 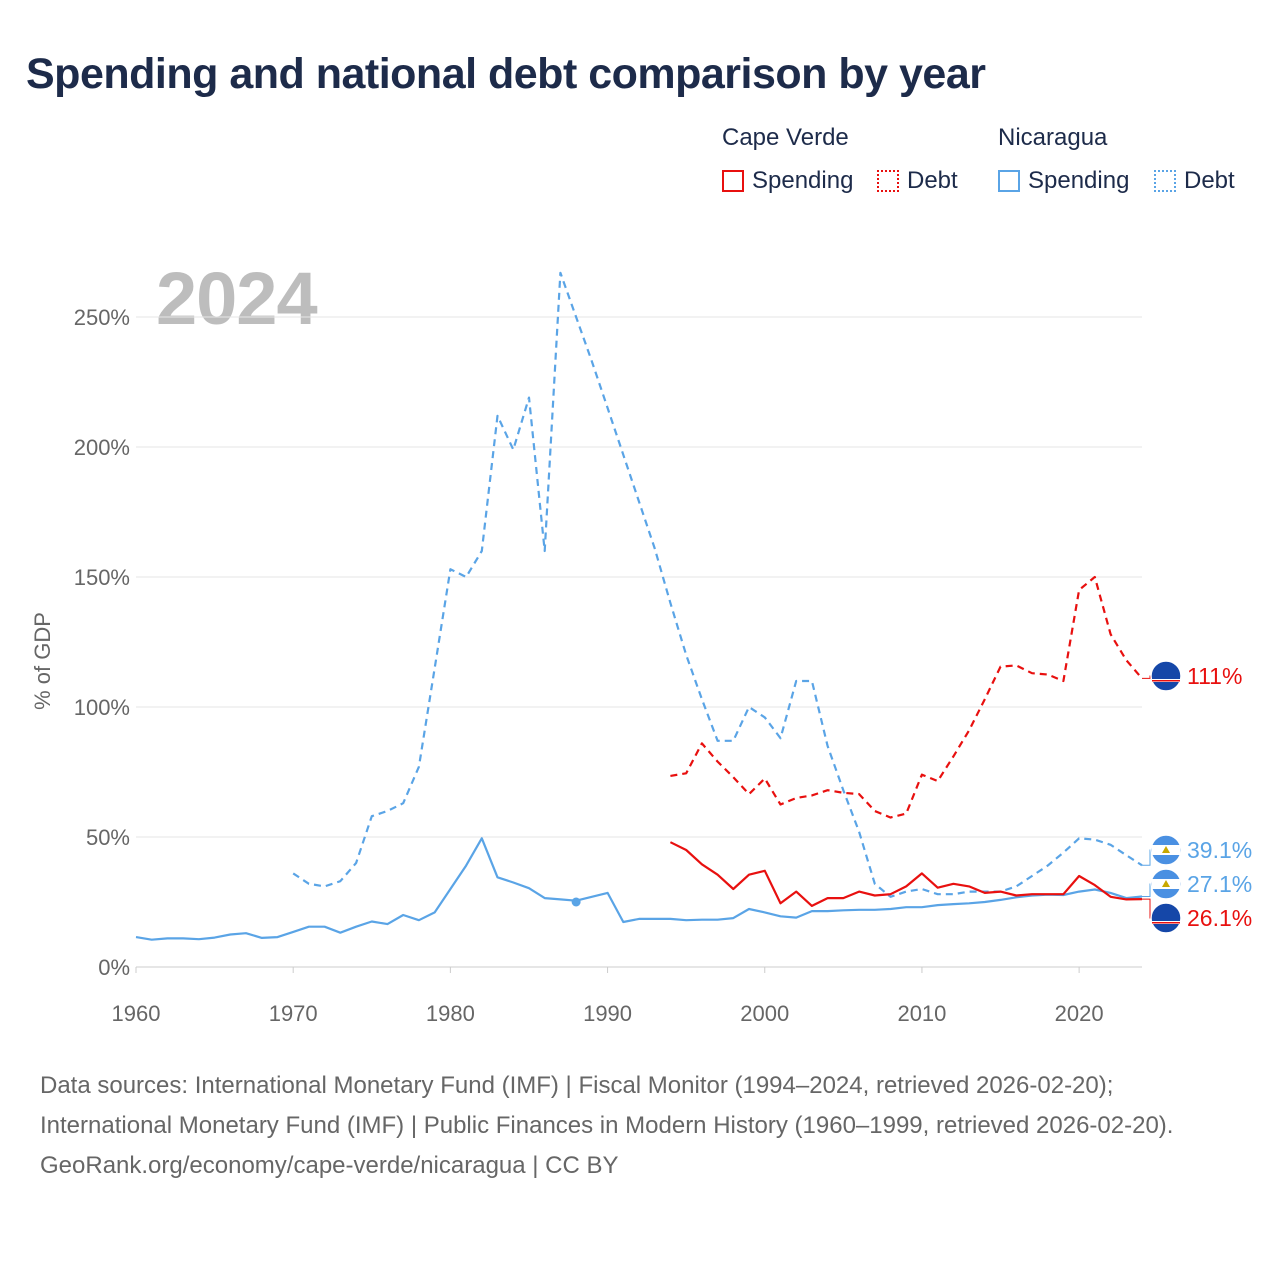 What do you see at coordinates (237, 298) in the screenshot?
I see `current-year-label: 2024` at bounding box center [237, 298].